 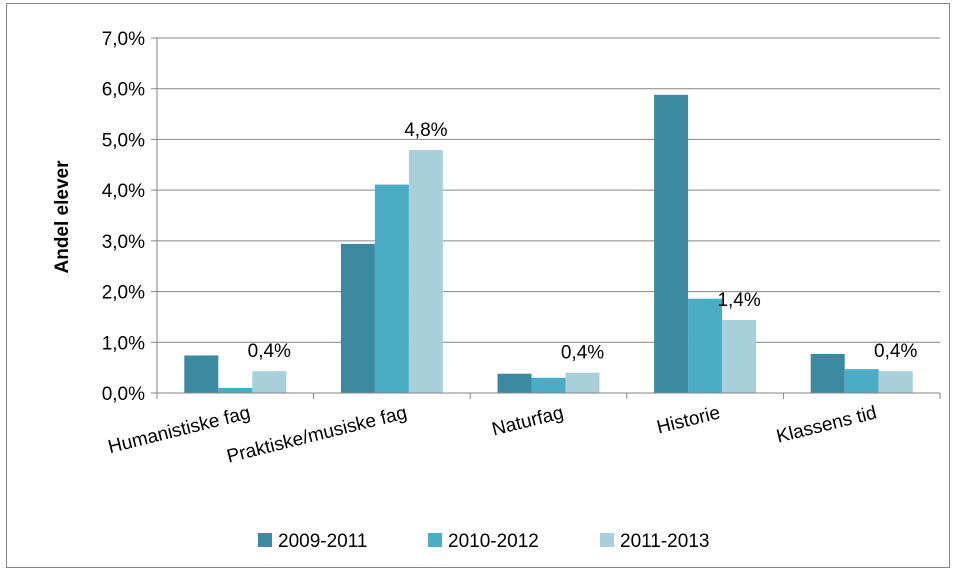 What do you see at coordinates (123, 140) in the screenshot?
I see `y-tick-label: 5,0%` at bounding box center [123, 140].